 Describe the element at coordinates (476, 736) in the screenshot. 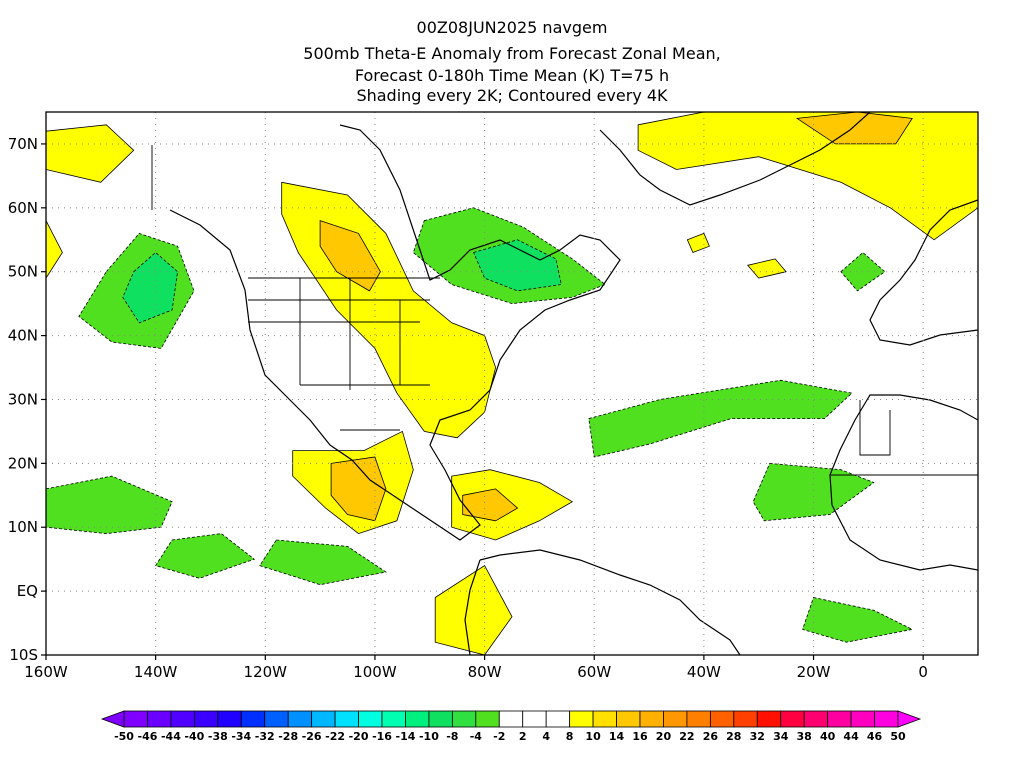

I see `colorbar-label: -4` at that location.